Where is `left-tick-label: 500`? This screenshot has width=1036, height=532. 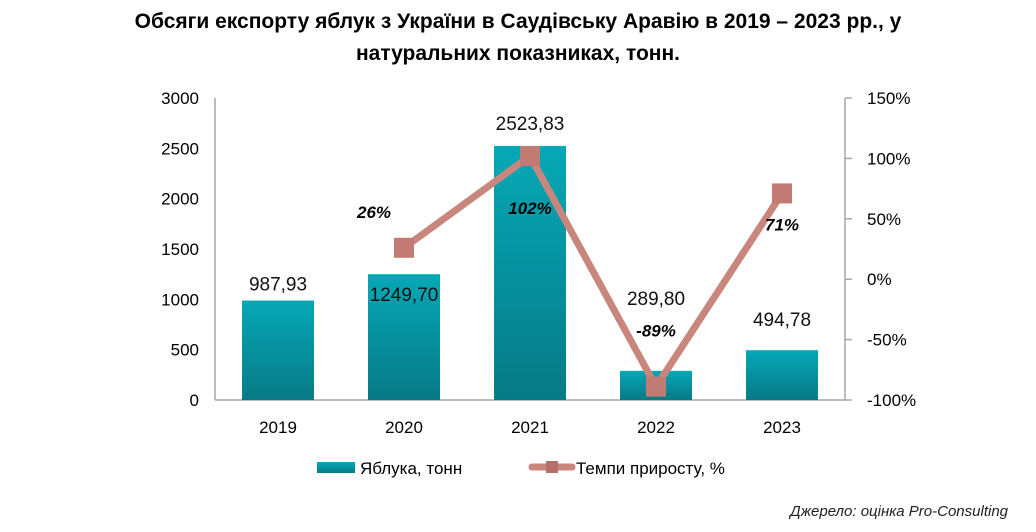 left-tick-label: 500 is located at coordinates (185, 350).